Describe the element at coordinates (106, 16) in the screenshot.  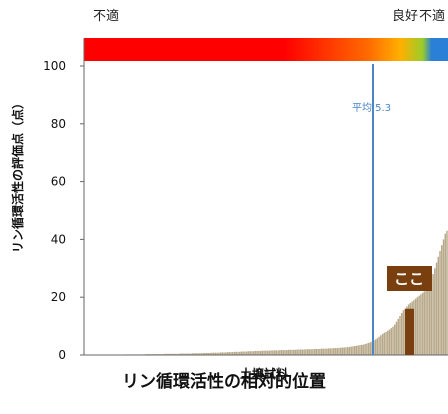
I see `scale-label-left: 不適` at that location.